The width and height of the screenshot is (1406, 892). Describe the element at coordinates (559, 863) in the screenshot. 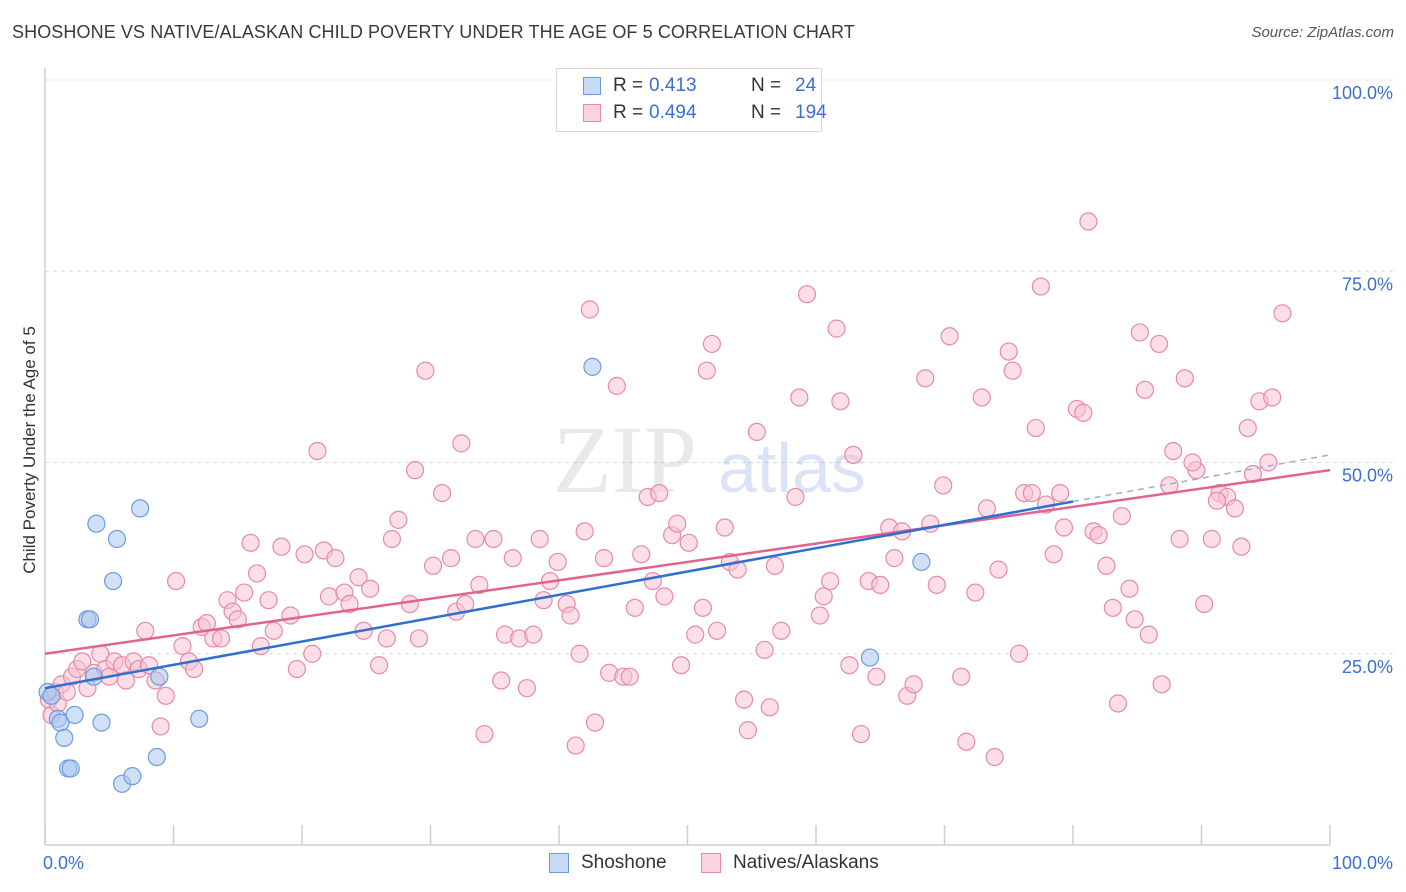

I see `bottom-legend-swatch-shoshone` at that location.